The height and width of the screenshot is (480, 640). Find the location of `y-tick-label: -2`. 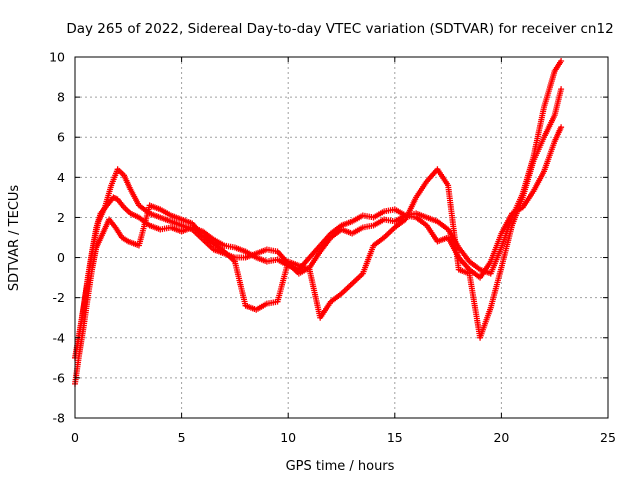

y-tick-label: -2 is located at coordinates (59, 297).